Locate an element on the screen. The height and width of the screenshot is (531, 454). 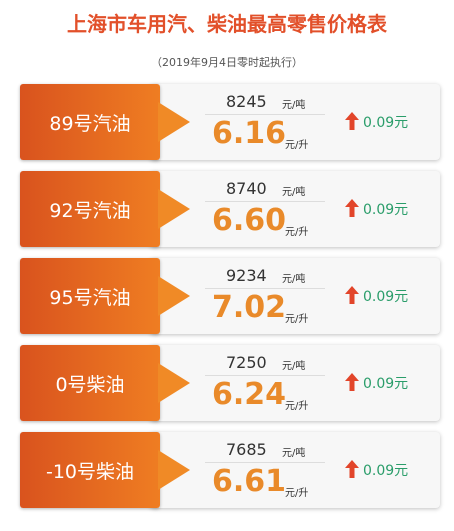
fuel-name: 95号汽油 is located at coordinates (90, 296).